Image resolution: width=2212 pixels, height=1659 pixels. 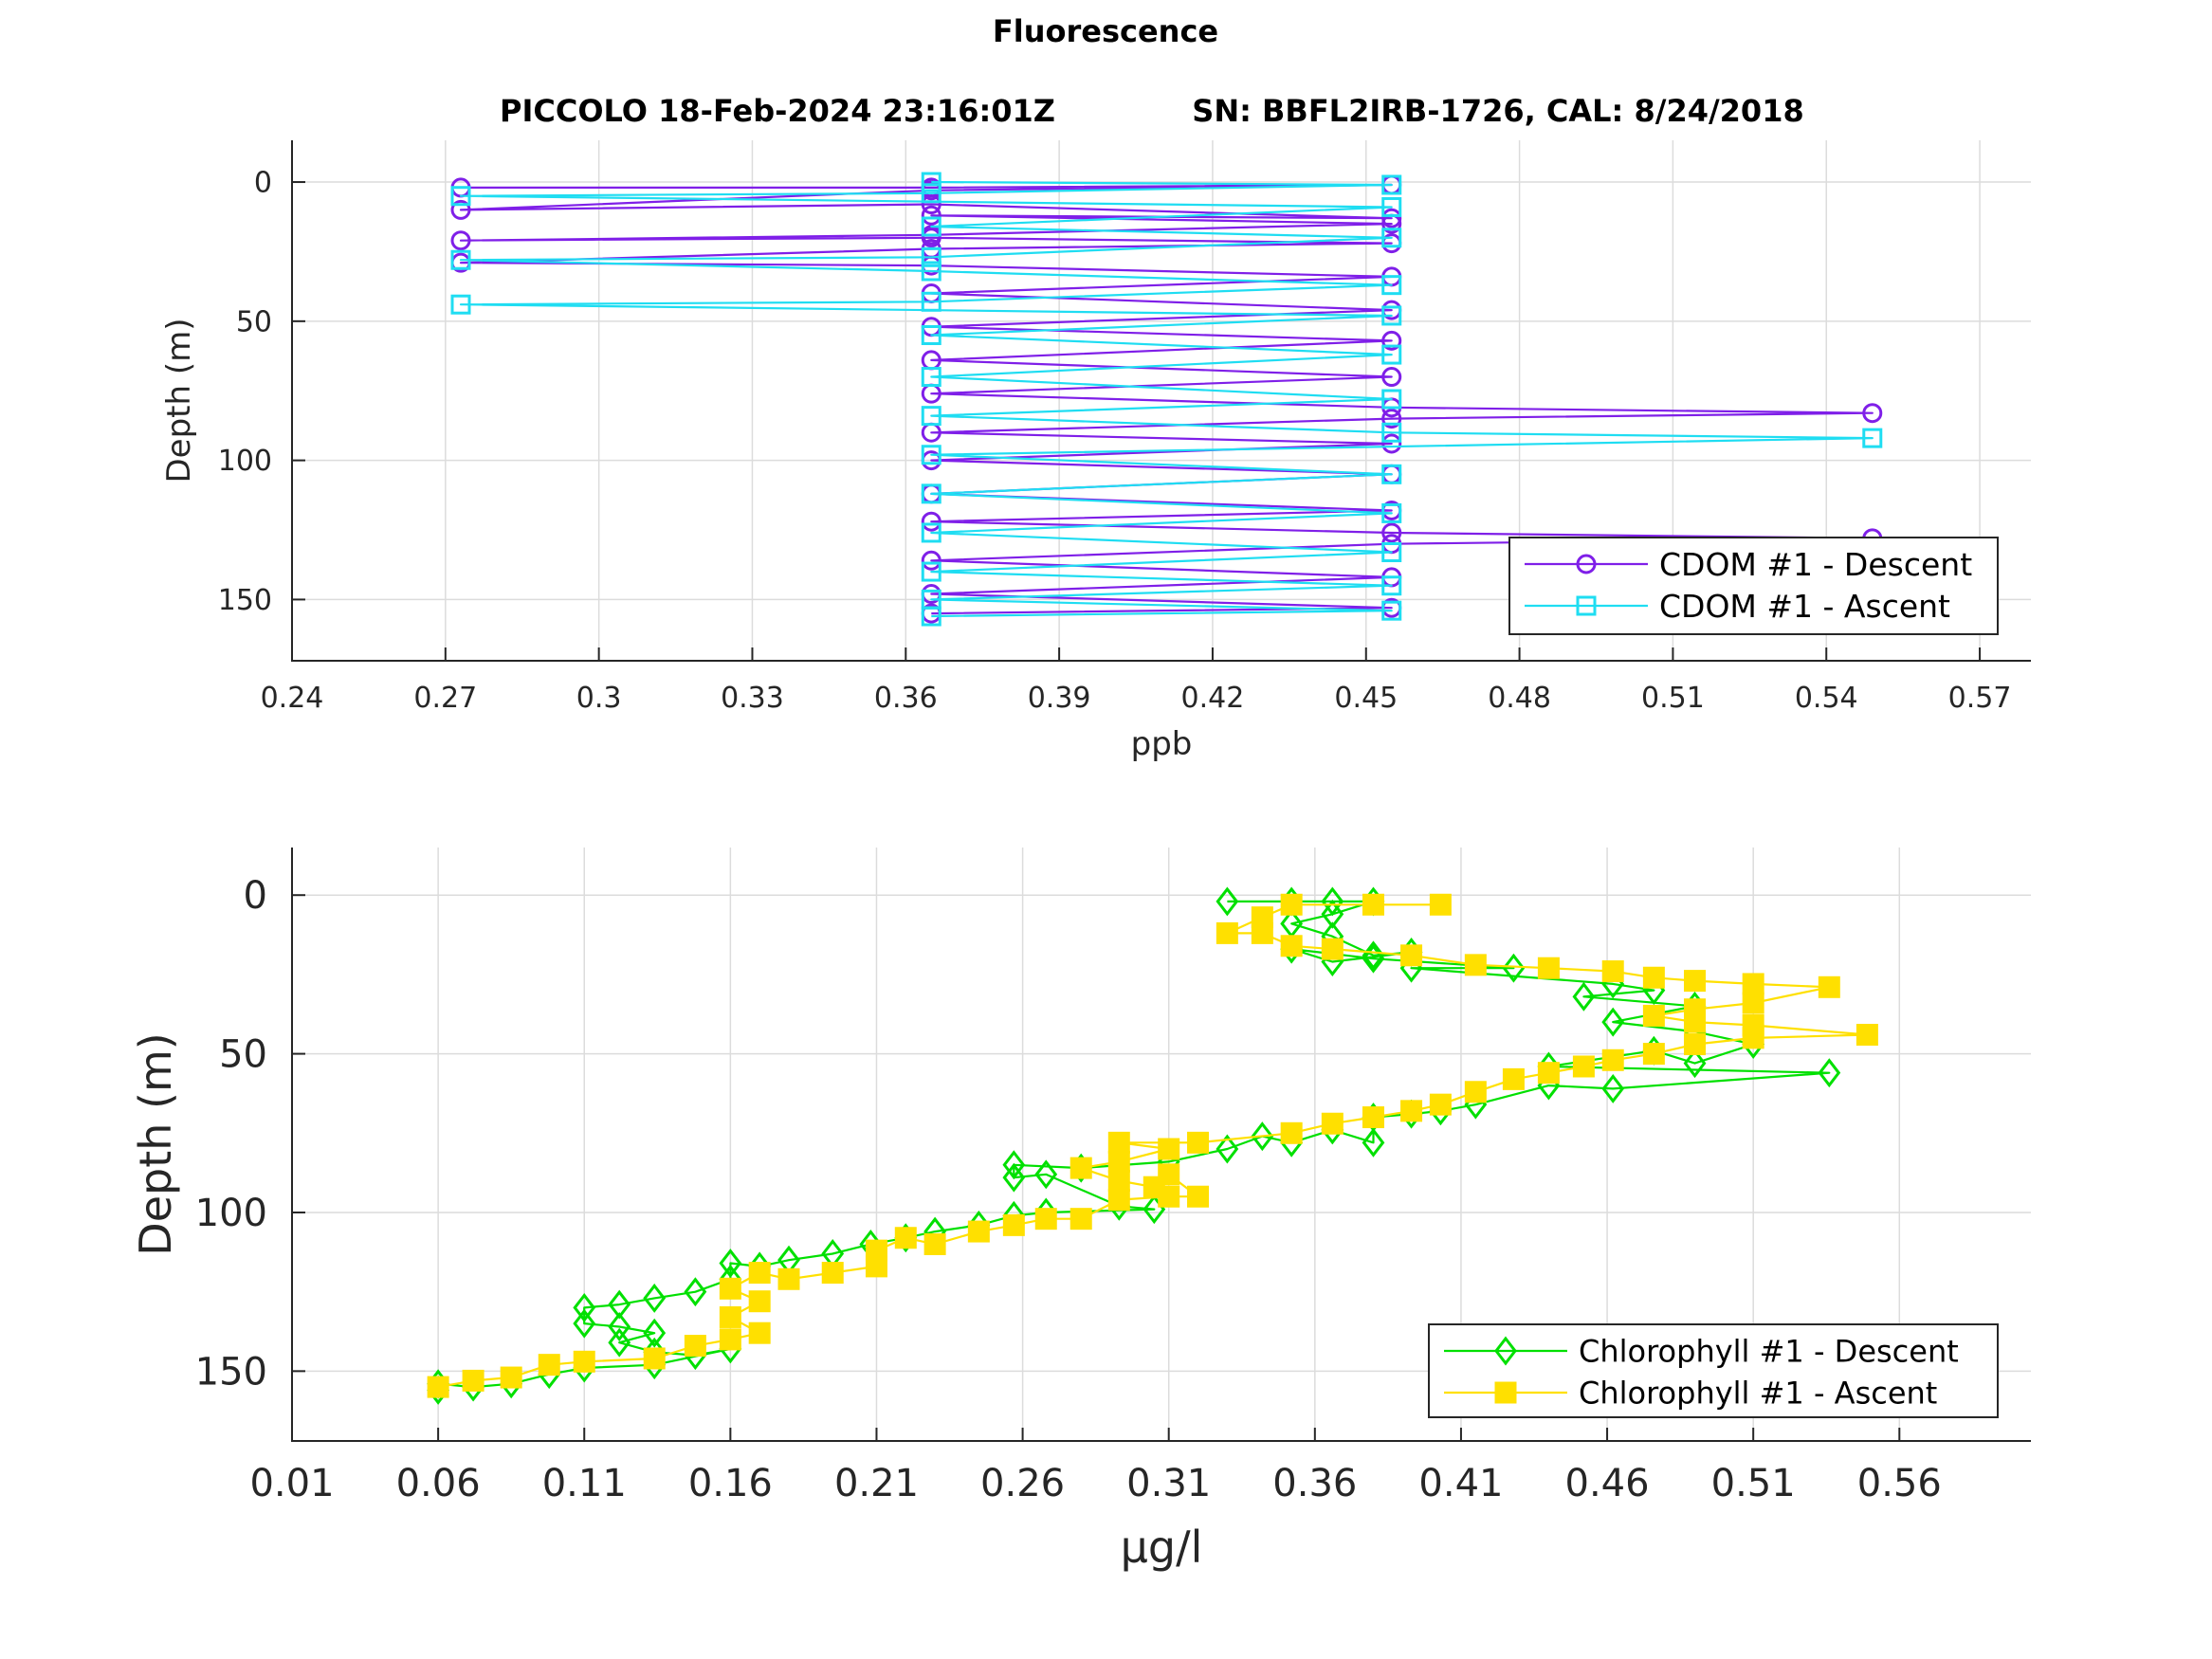 What do you see at coordinates (1673, 698) in the screenshot?
I see `cdom-x-tick-label: 0.51` at bounding box center [1673, 698].